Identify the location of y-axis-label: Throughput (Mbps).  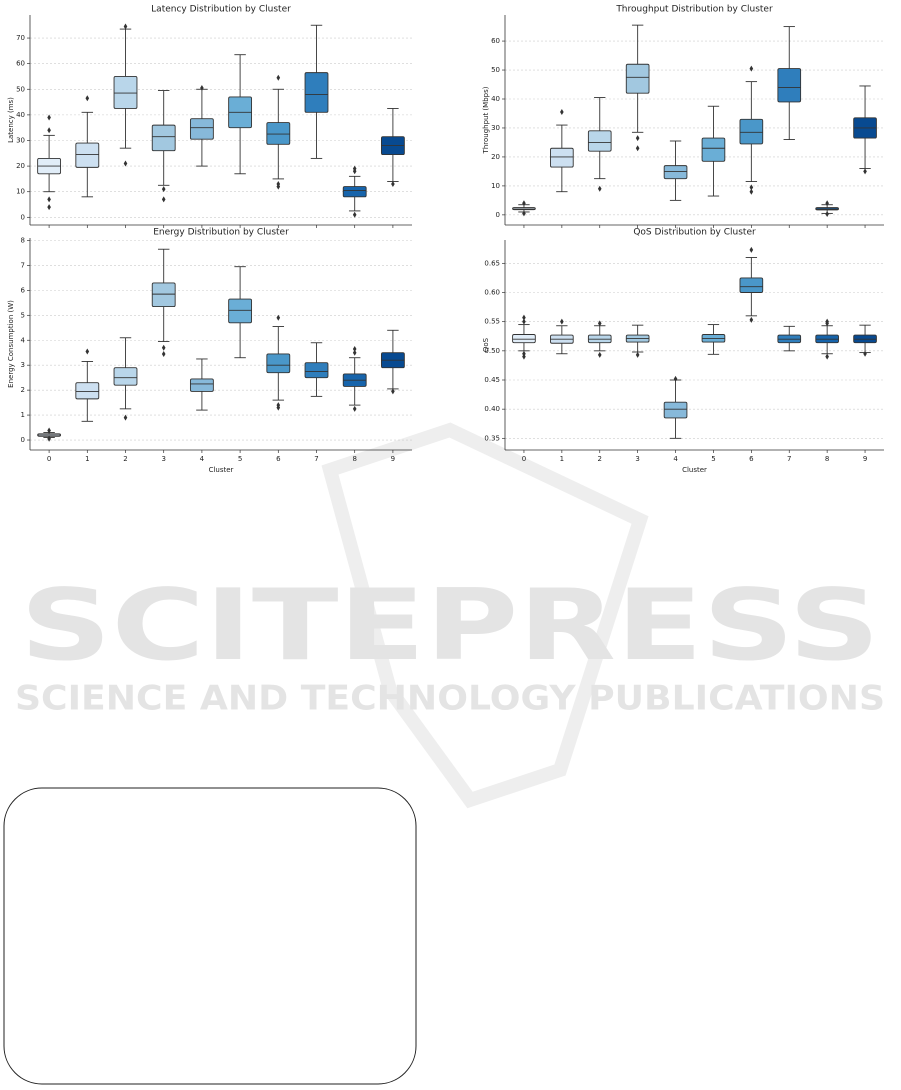
(486, 120).